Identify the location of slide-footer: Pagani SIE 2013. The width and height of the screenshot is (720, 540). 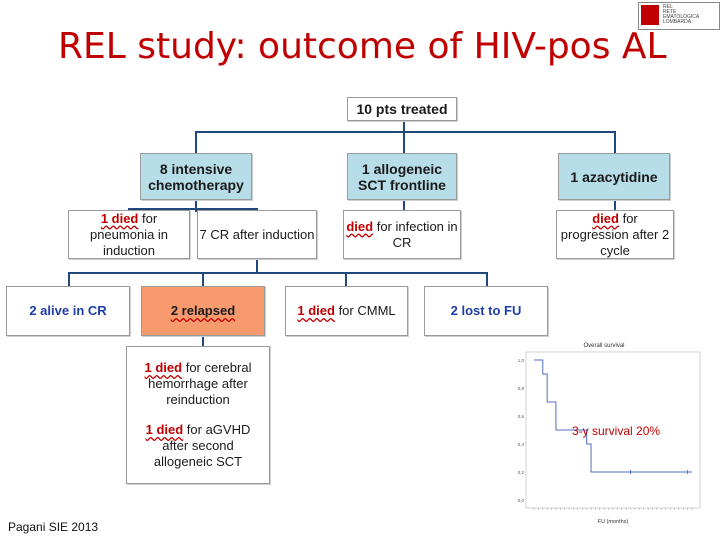
(53, 527).